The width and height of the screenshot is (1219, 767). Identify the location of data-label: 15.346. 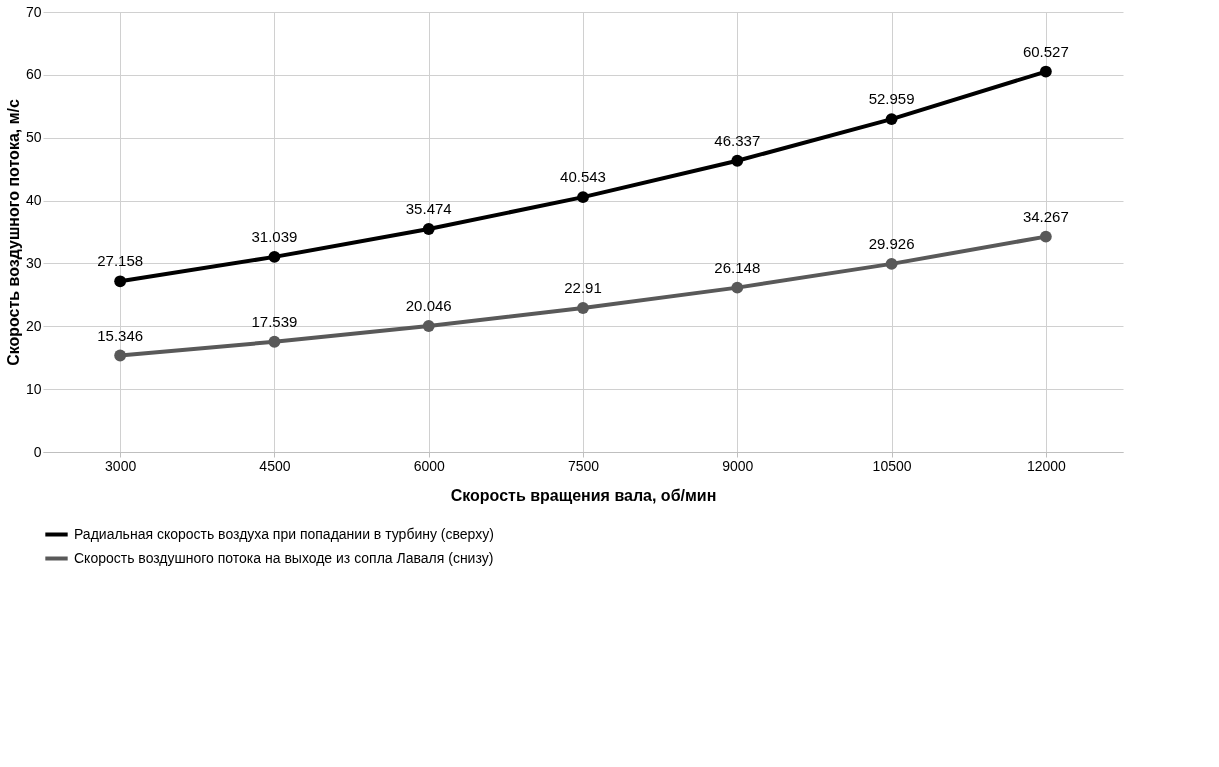
(120, 335).